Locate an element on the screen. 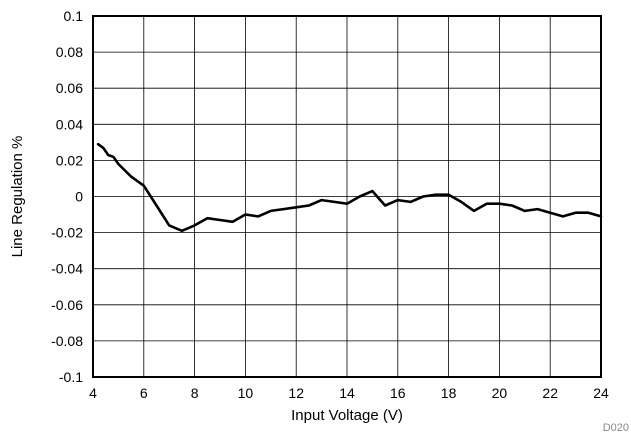 This screenshot has width=631, height=435. x-tick-label: 22 is located at coordinates (550, 393).